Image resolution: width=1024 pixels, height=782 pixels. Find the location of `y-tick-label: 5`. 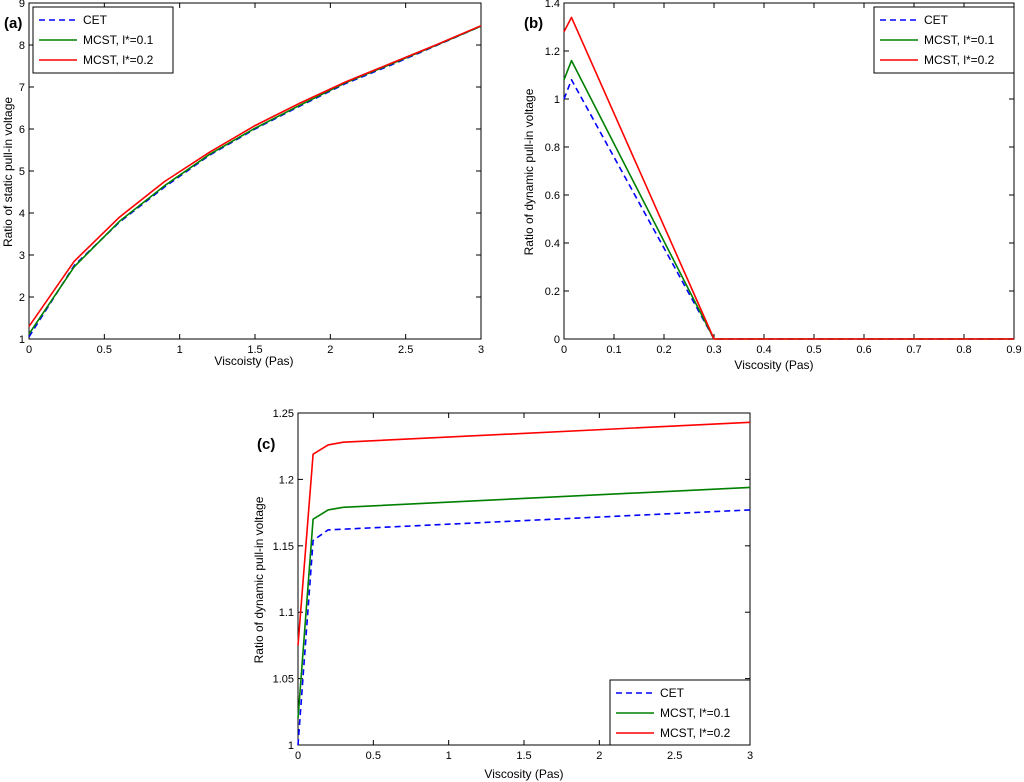

y-tick-label: 5 is located at coordinates (22, 172).